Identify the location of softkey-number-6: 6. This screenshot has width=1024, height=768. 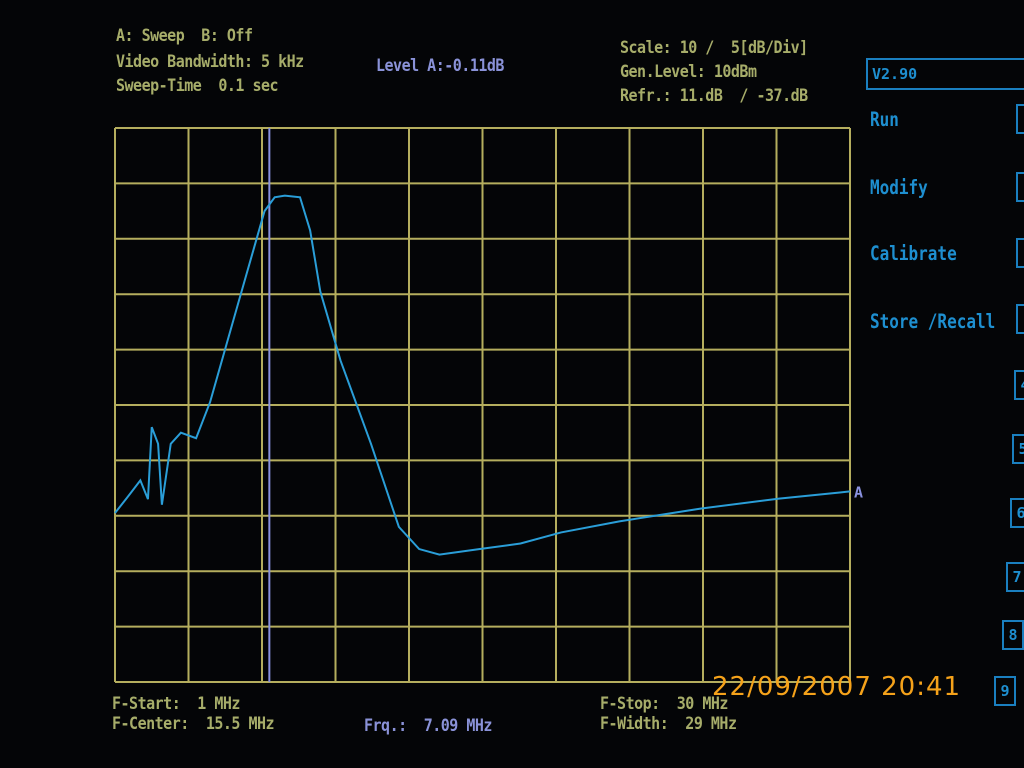
(1017, 513).